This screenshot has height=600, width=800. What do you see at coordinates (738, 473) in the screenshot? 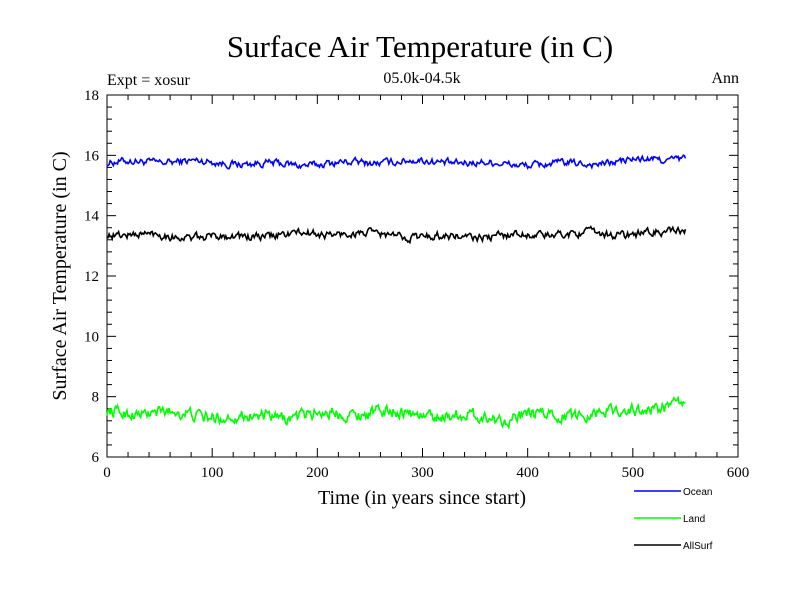
I see `x-tick-label: 600` at bounding box center [738, 473].